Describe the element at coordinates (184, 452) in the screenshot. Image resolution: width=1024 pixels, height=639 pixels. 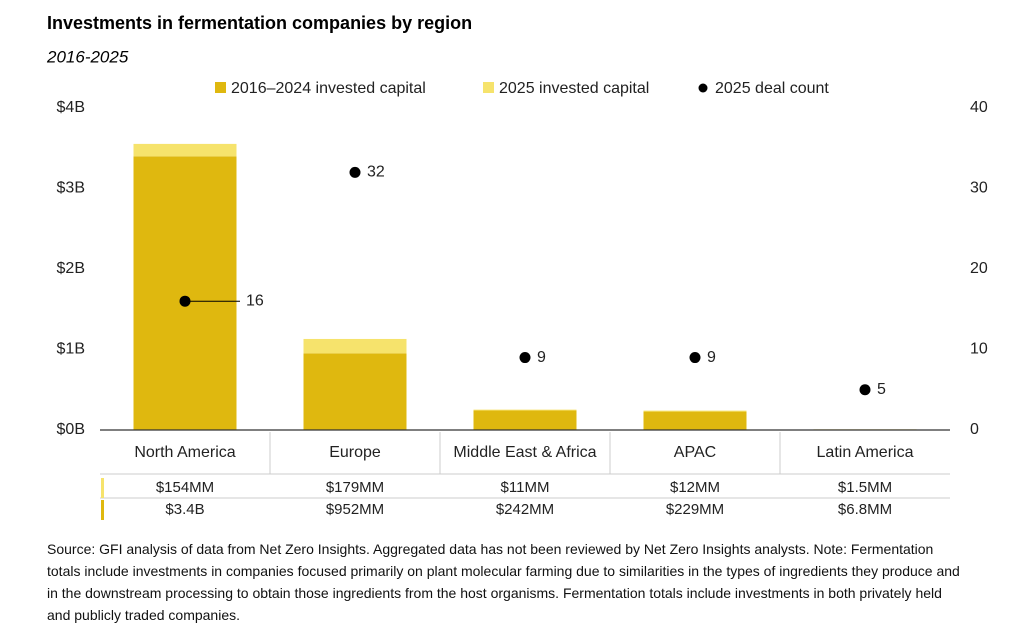
I see `x-tick-label: North America` at that location.